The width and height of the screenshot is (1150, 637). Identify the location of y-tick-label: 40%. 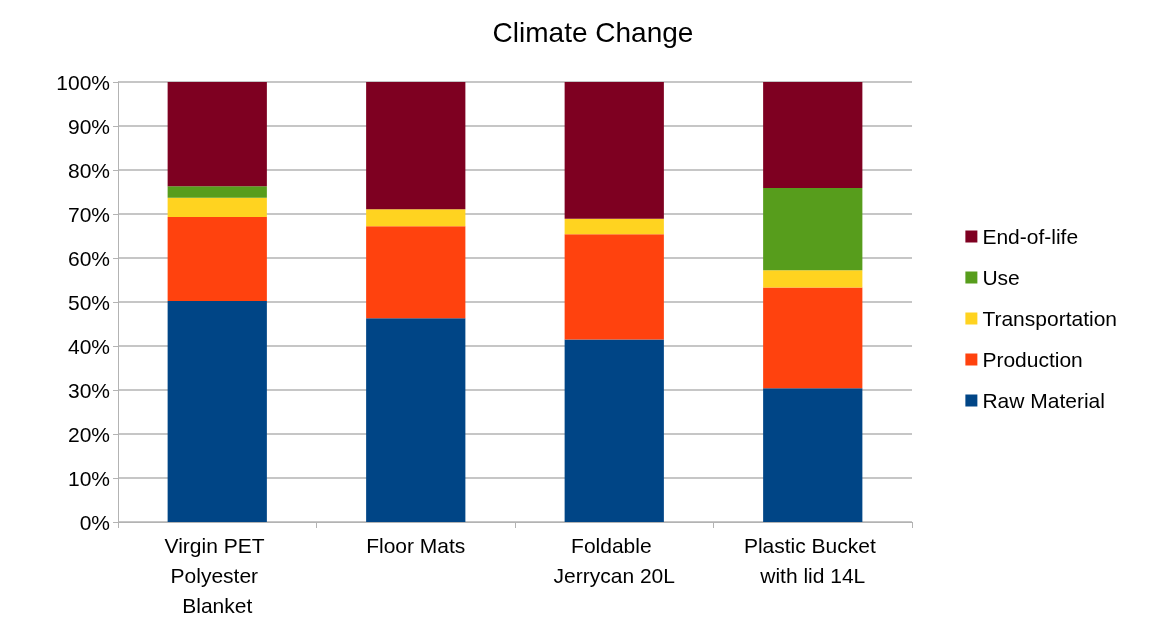
(88, 346).